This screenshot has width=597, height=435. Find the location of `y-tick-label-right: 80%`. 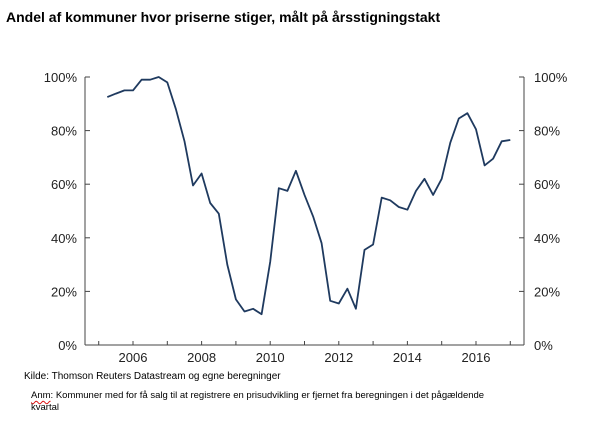

y-tick-label-right: 80% is located at coordinates (547, 131).